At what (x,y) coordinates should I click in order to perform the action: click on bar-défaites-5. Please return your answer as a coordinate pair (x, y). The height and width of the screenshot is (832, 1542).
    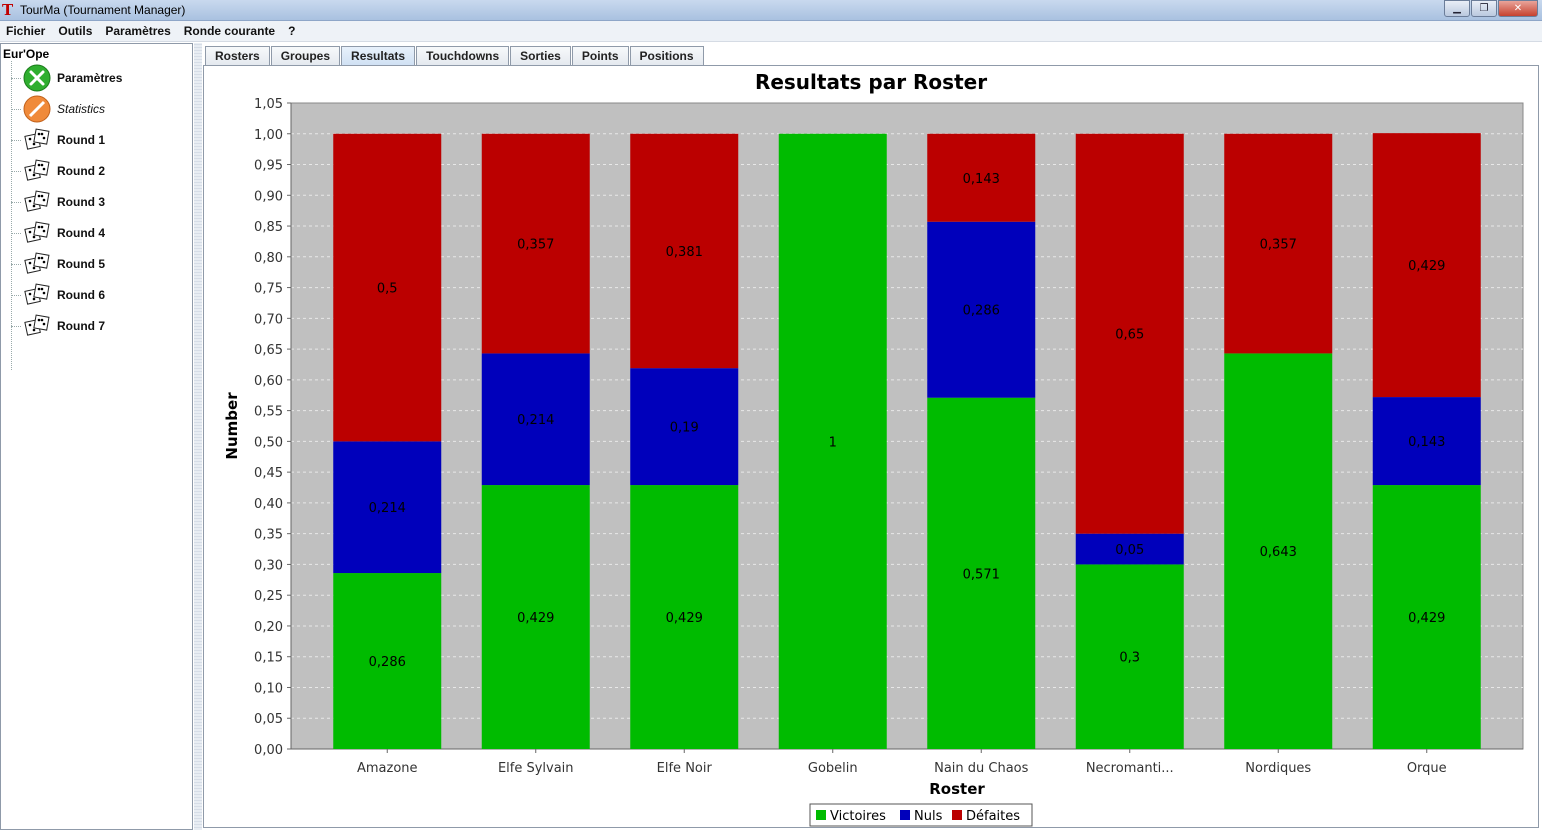
    Looking at the image, I should click on (1129, 333).